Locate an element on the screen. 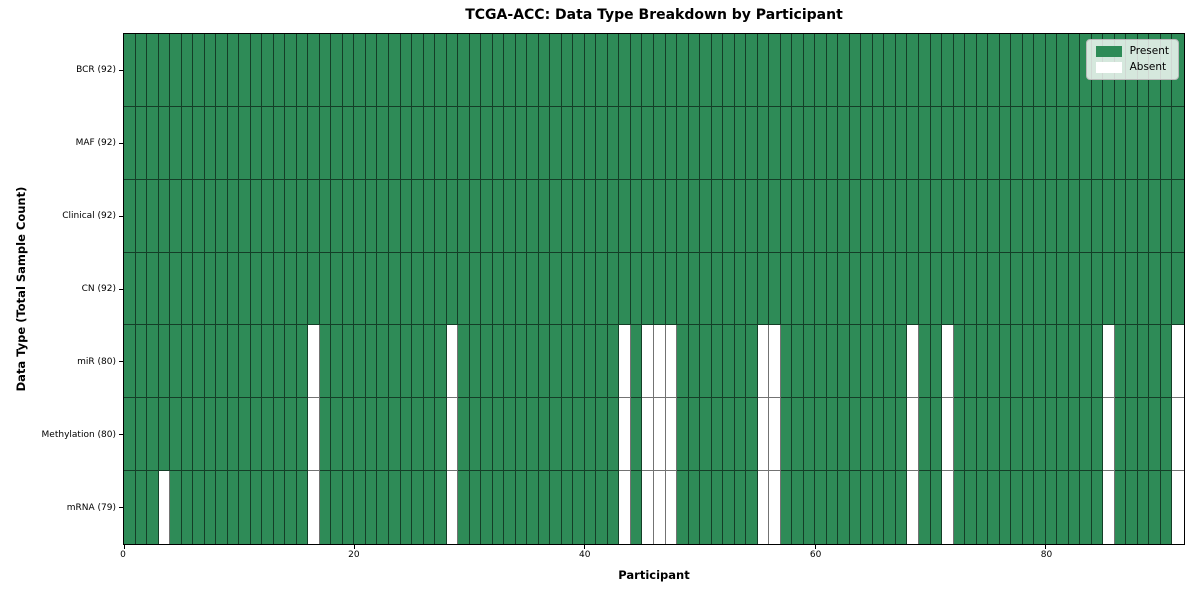 The image size is (1200, 600). y-tick-label: Methylation (80) is located at coordinates (78, 435).